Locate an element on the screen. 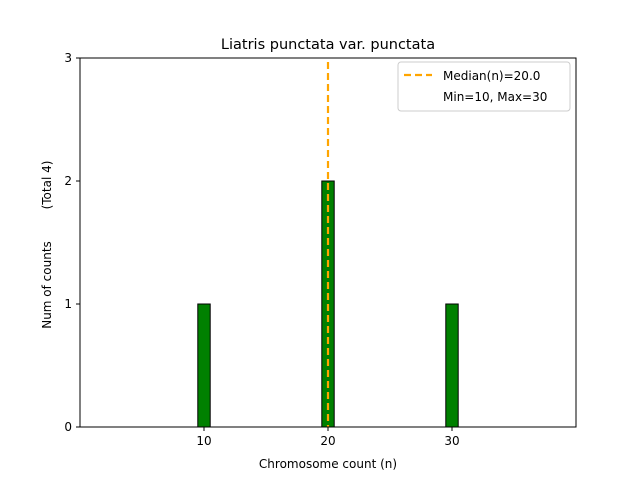 The height and width of the screenshot is (480, 640). x-axis-ticks: 10 20 30 is located at coordinates (328, 437).